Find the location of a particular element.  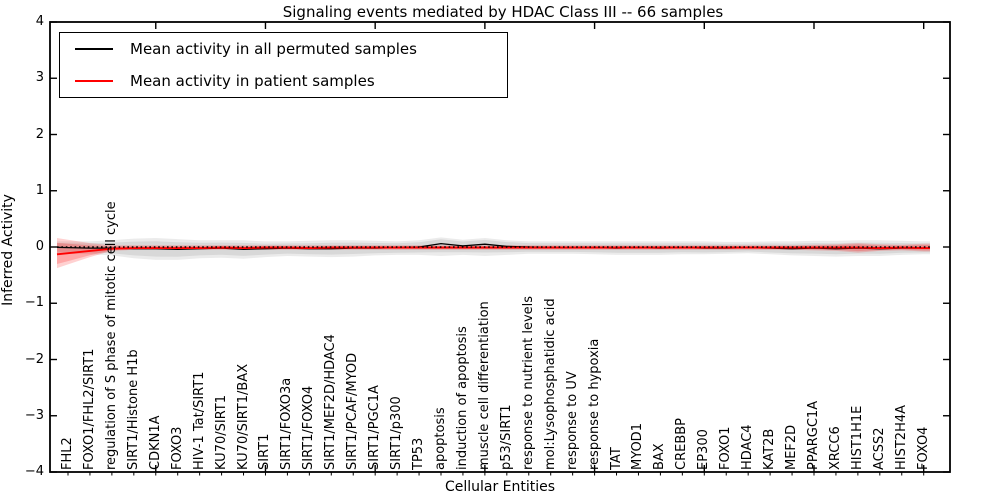

x-entity-label: KU70/SIRT1/BAX is located at coordinates (243, 416).